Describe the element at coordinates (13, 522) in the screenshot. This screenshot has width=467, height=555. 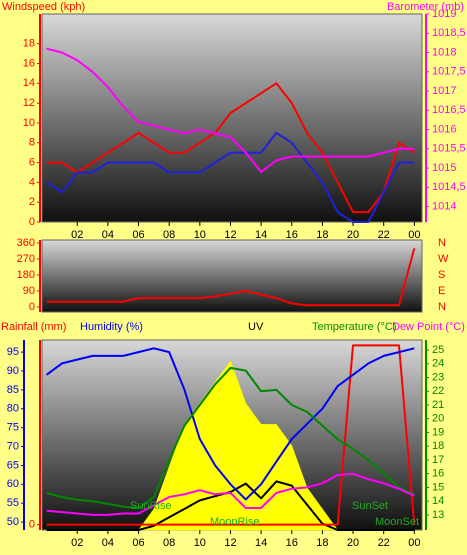
I see `y-tick-label: 50` at that location.